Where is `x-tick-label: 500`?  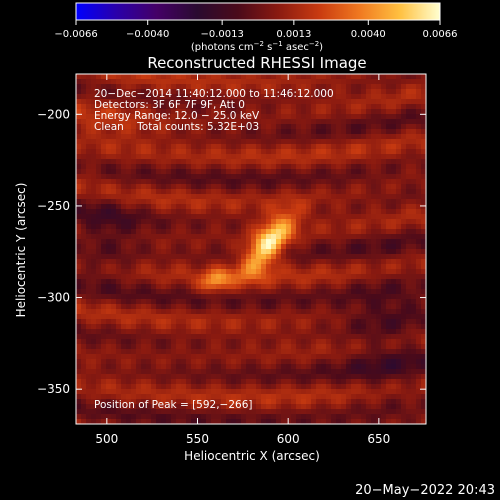 x-tick-label: 500 is located at coordinates (106, 439).